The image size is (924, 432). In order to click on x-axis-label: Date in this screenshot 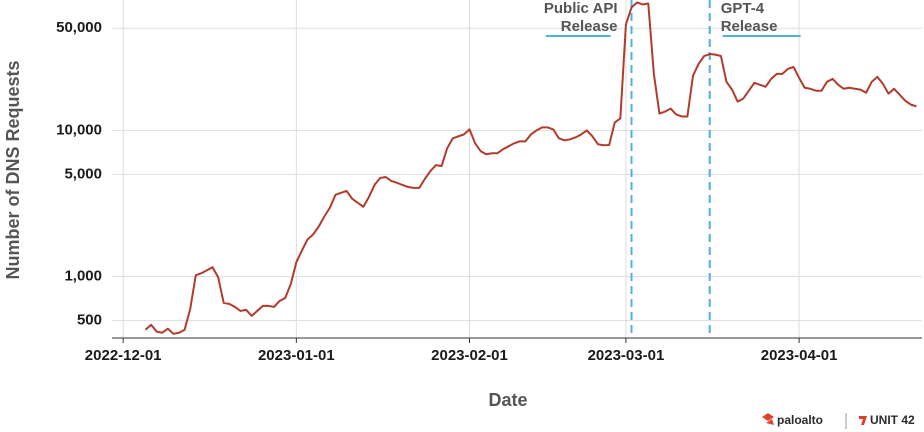, I will do `click(507, 400)`.